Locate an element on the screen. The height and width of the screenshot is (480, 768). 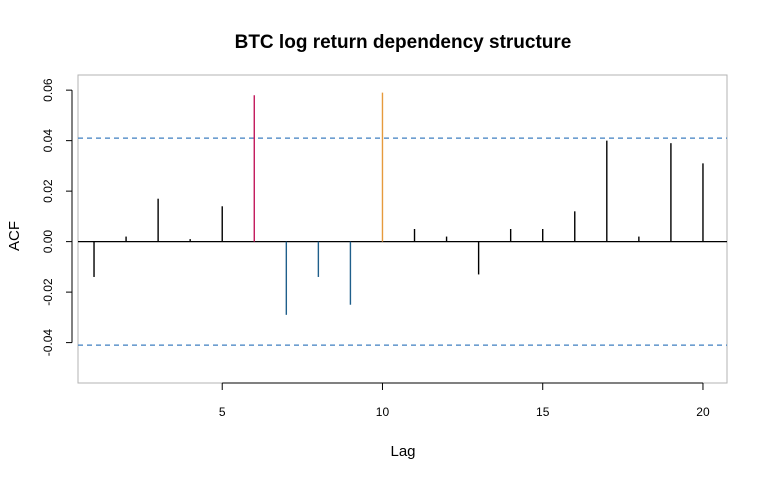
x-tick-label: 10 is located at coordinates (383, 412).